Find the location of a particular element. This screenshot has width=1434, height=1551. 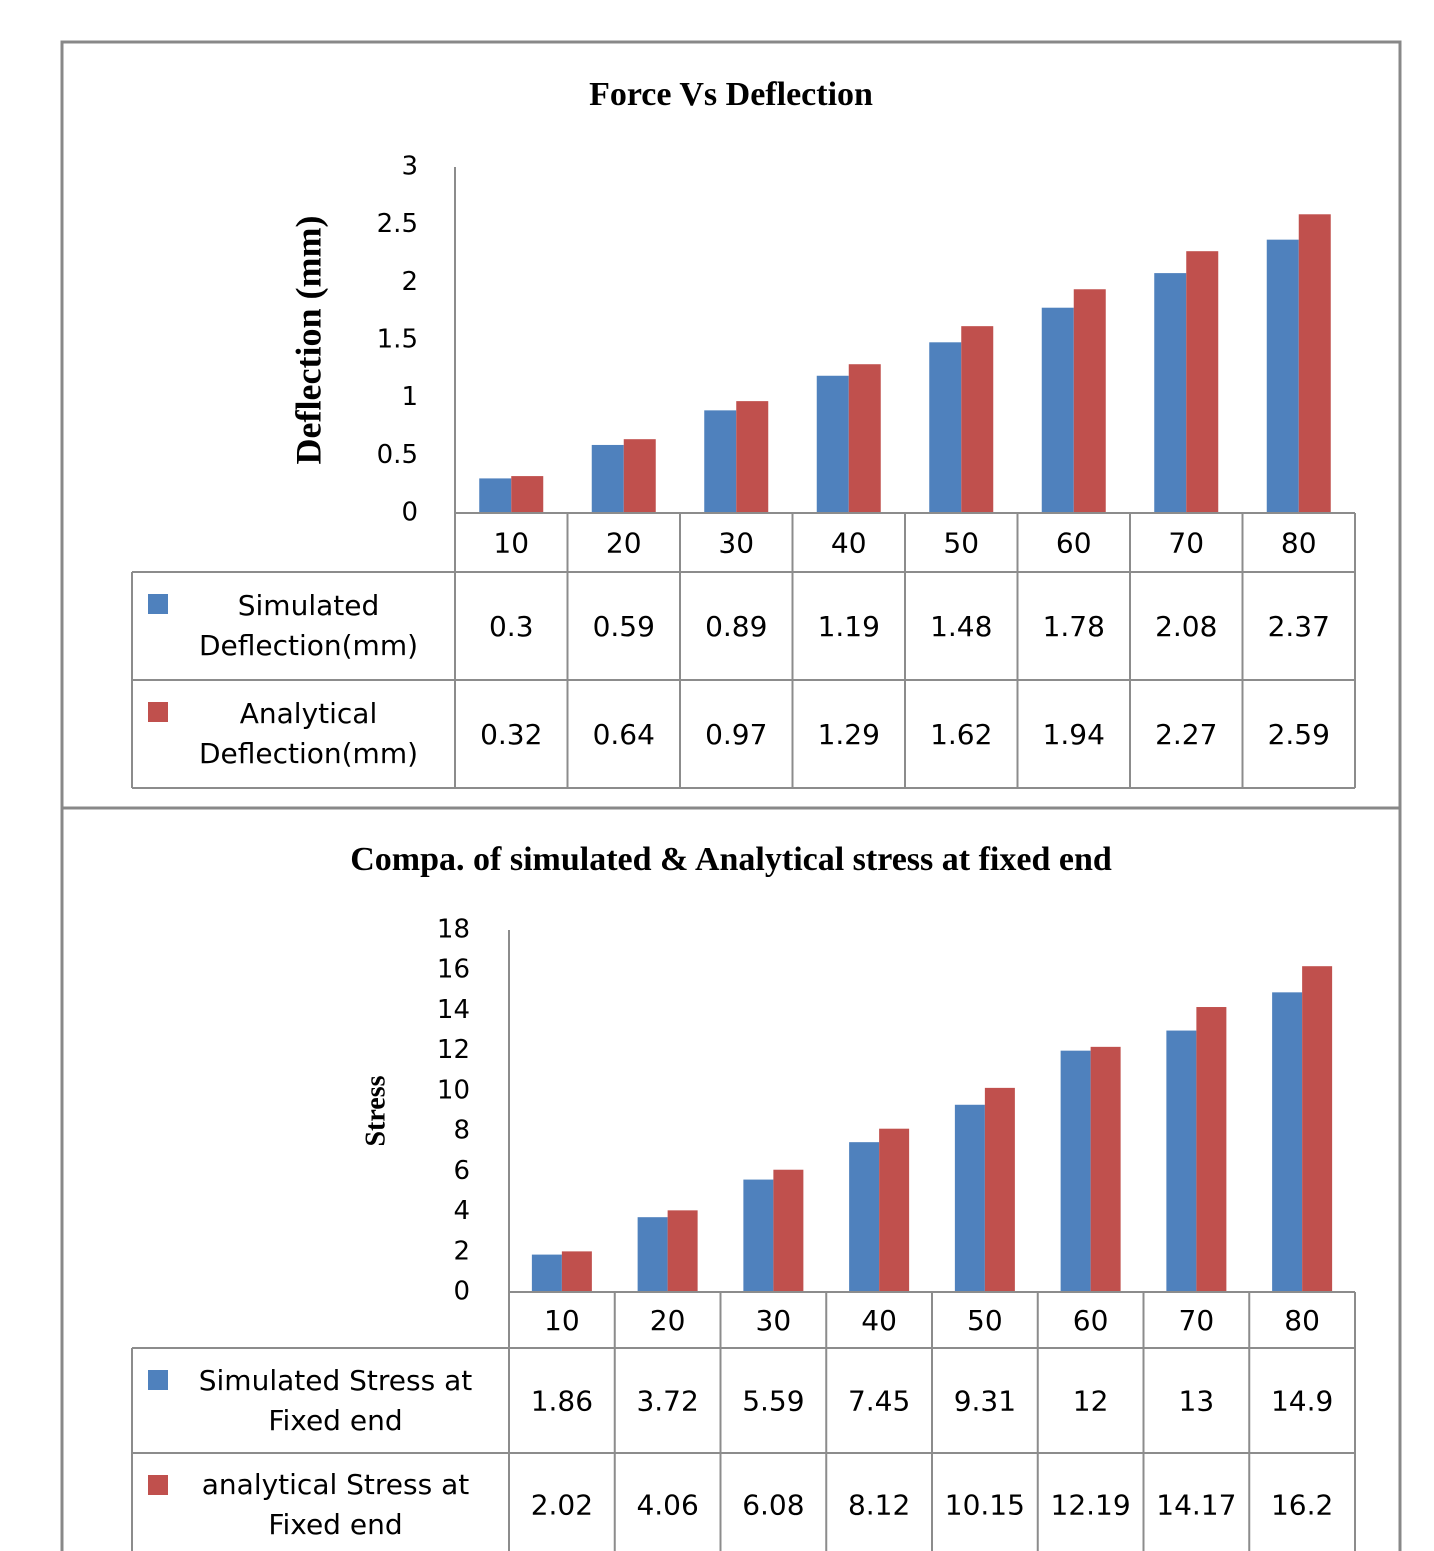

x-tick-label: 50 is located at coordinates (961, 543).